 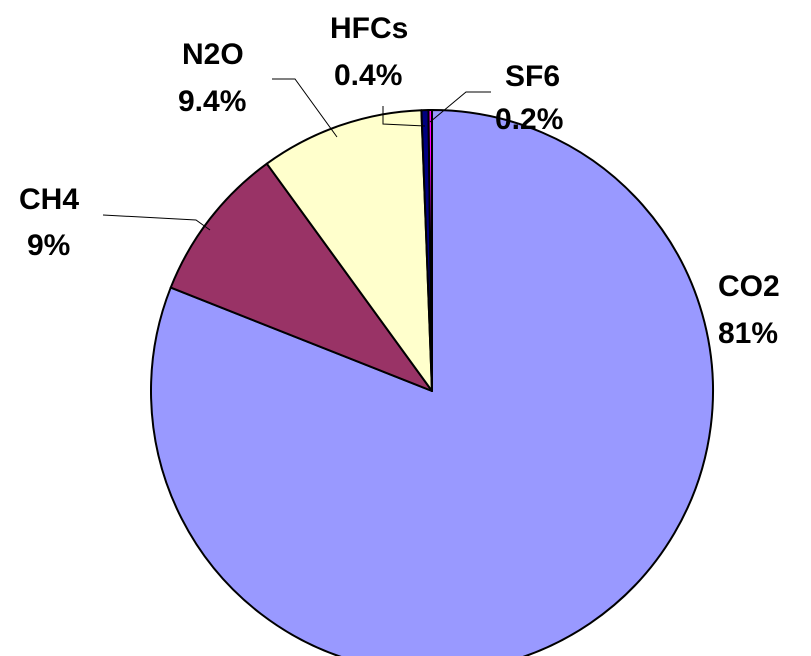 What do you see at coordinates (305, 108) in the screenshot?
I see `leader-line-n2o` at bounding box center [305, 108].